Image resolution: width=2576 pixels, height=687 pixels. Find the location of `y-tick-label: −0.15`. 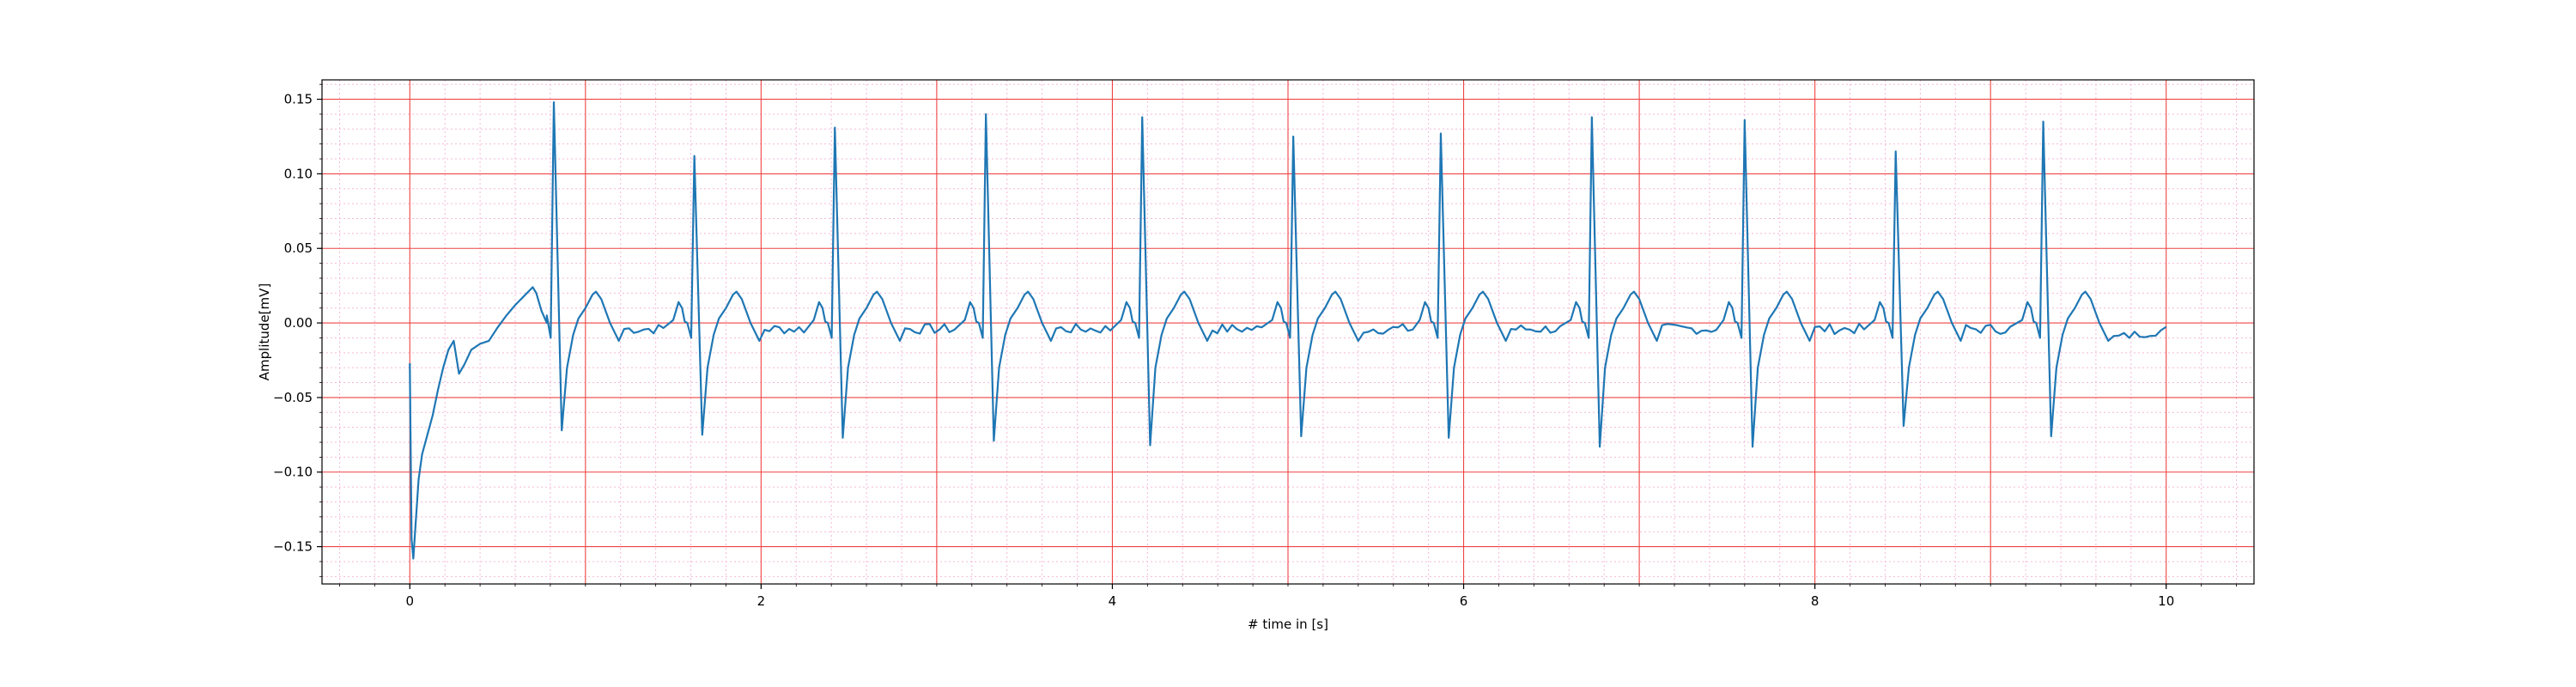

y-tick-label: −0.15 is located at coordinates (293, 547).